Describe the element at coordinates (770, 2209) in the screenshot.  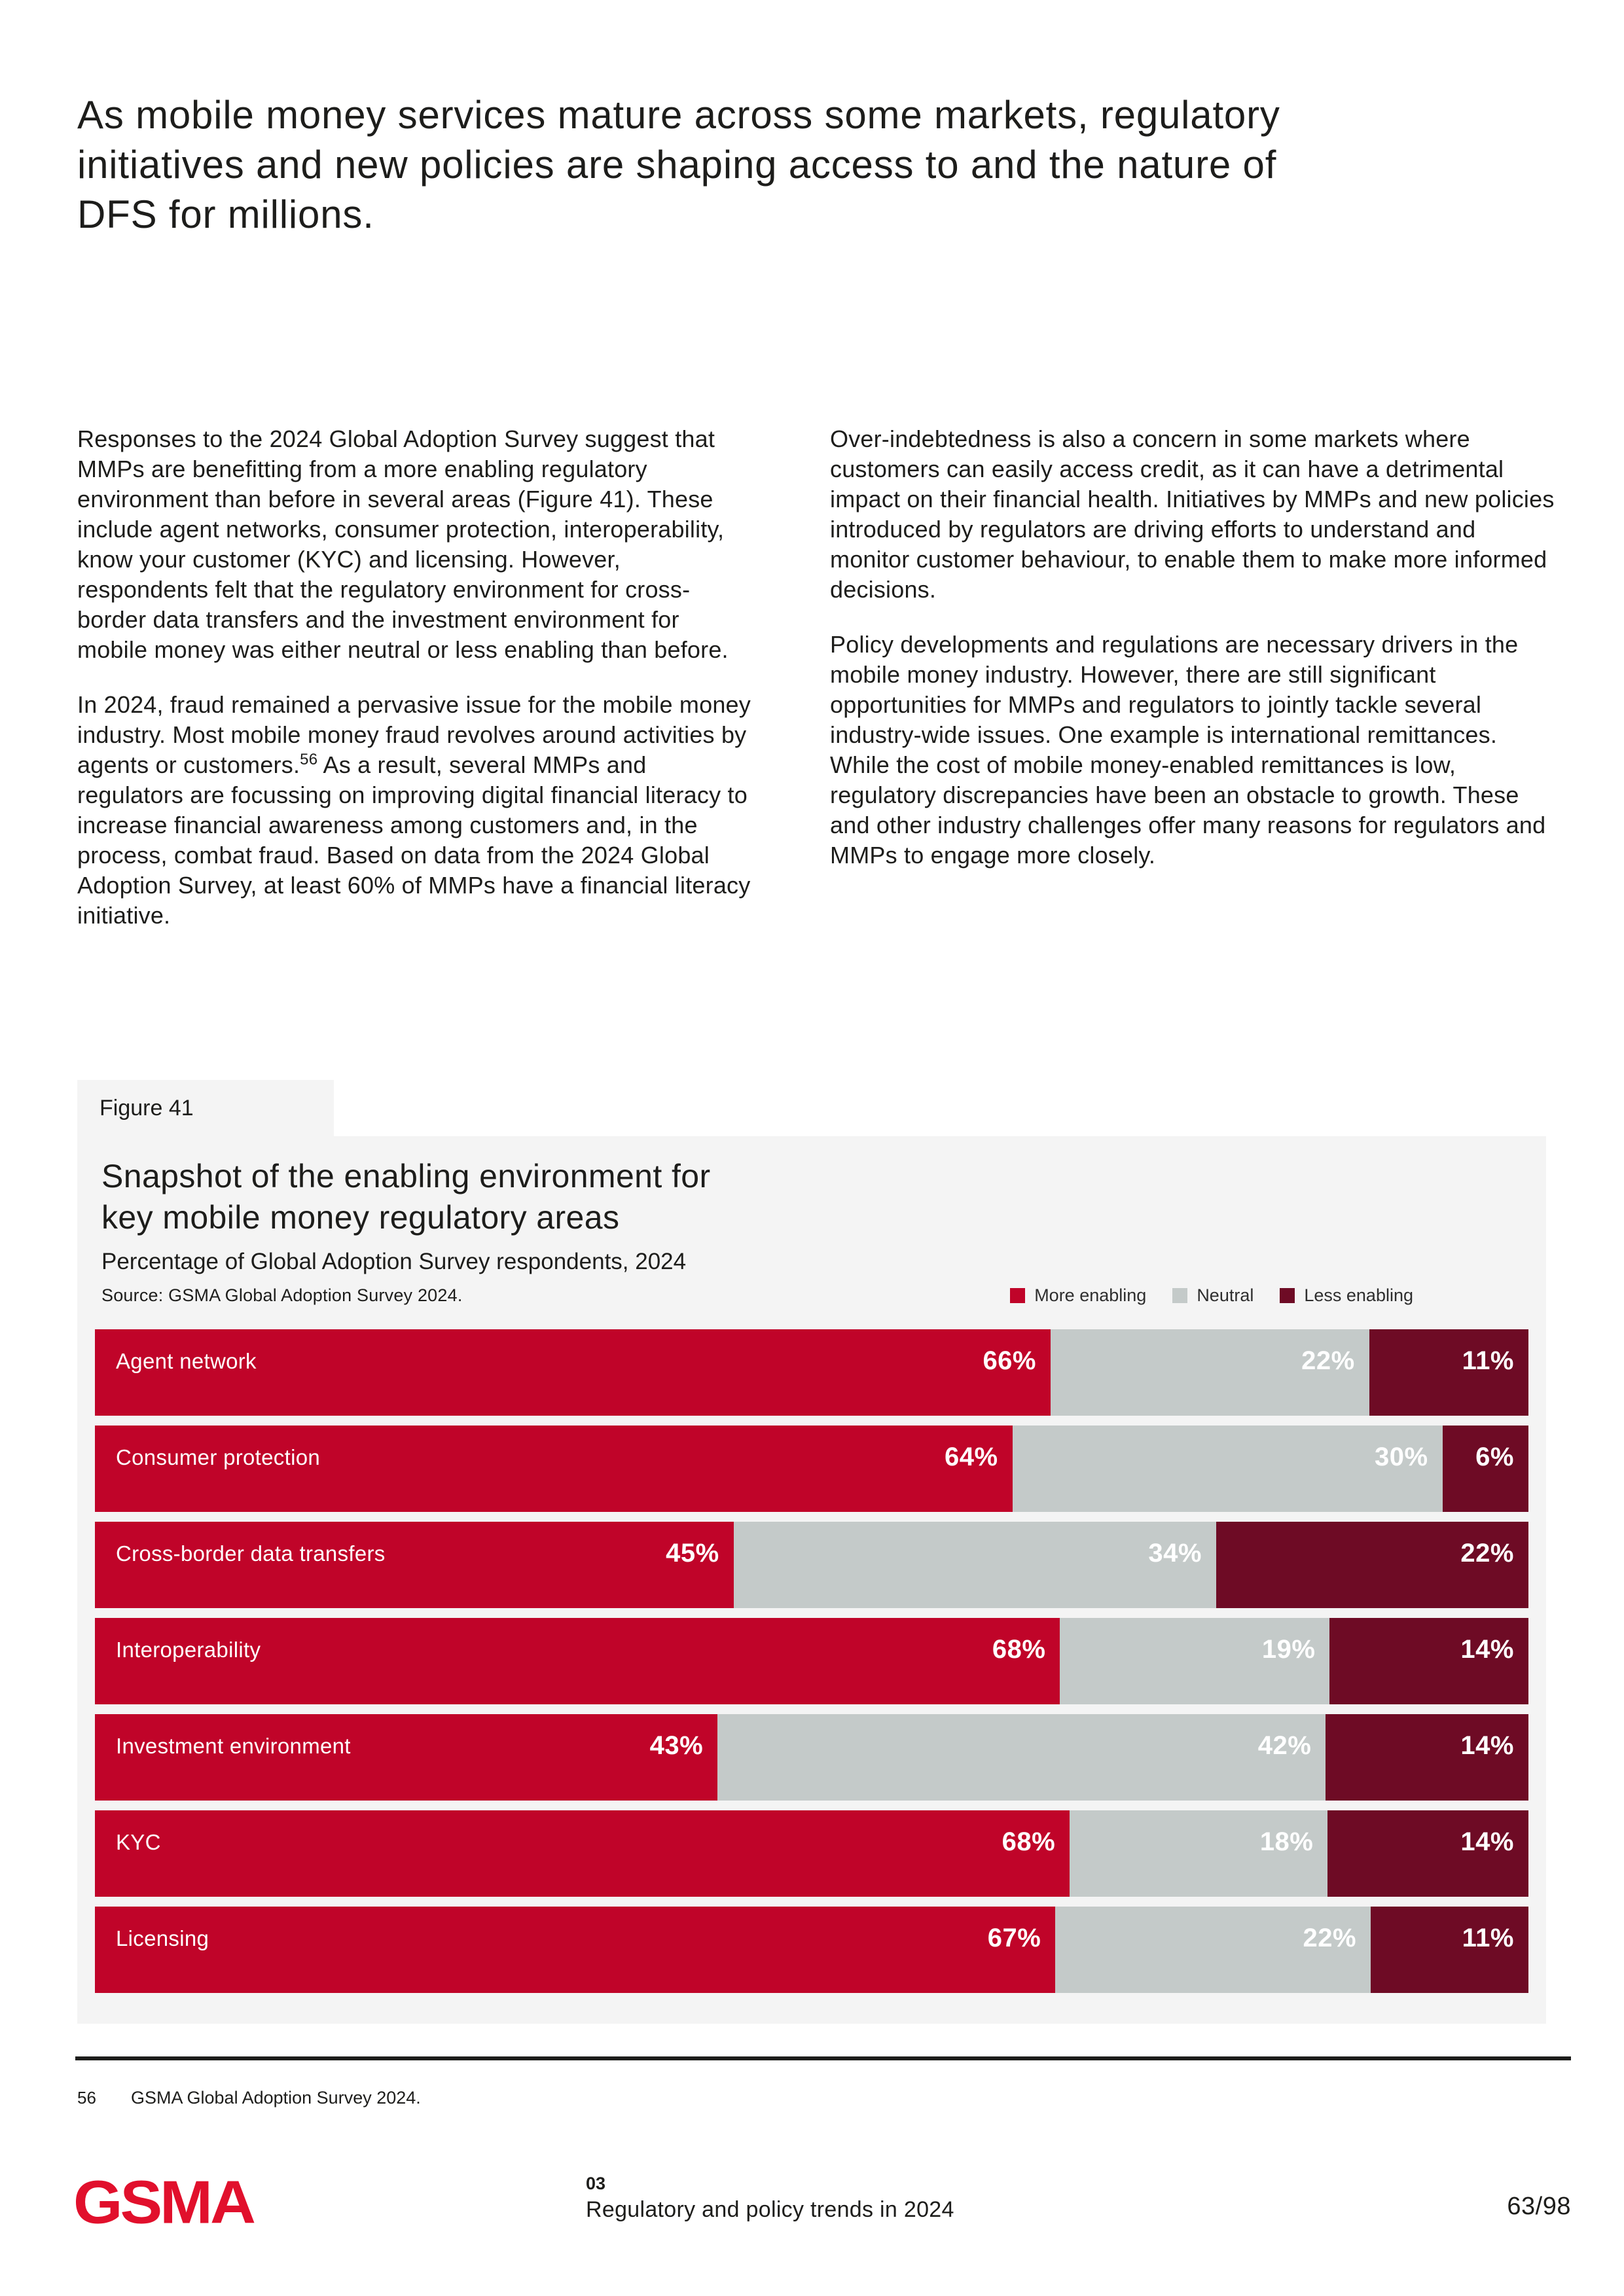
I see `chapter-title: Regulatory and policy trends in 2024` at that location.